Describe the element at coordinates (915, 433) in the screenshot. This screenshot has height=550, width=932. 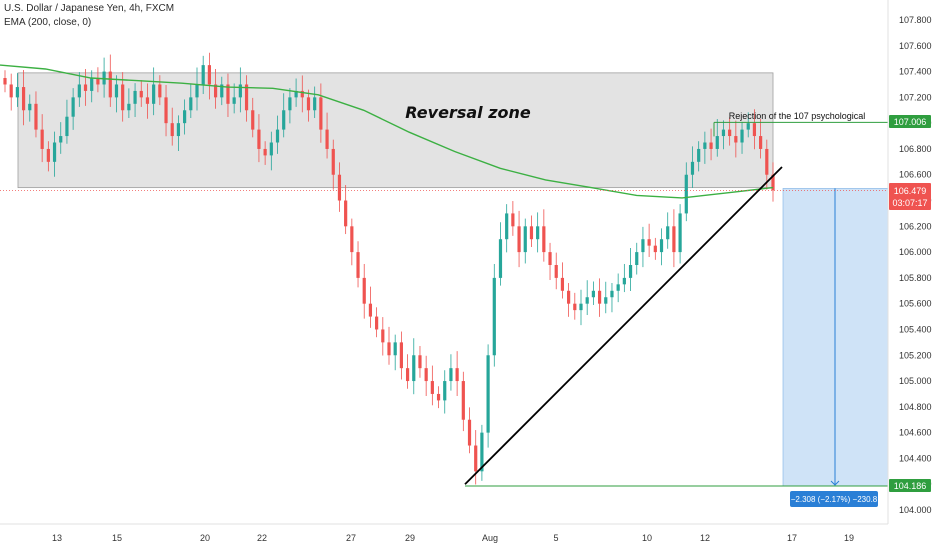
I see `y-tick-label: 104.600` at that location.